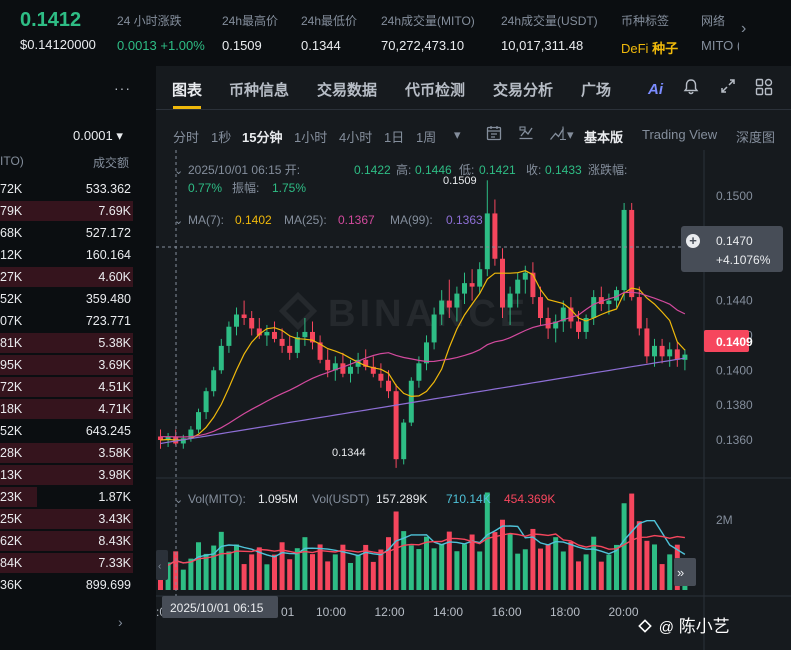 This screenshot has width=791, height=650. Describe the element at coordinates (356, 220) in the screenshot. I see `svg-text: 0.1367` at that location.